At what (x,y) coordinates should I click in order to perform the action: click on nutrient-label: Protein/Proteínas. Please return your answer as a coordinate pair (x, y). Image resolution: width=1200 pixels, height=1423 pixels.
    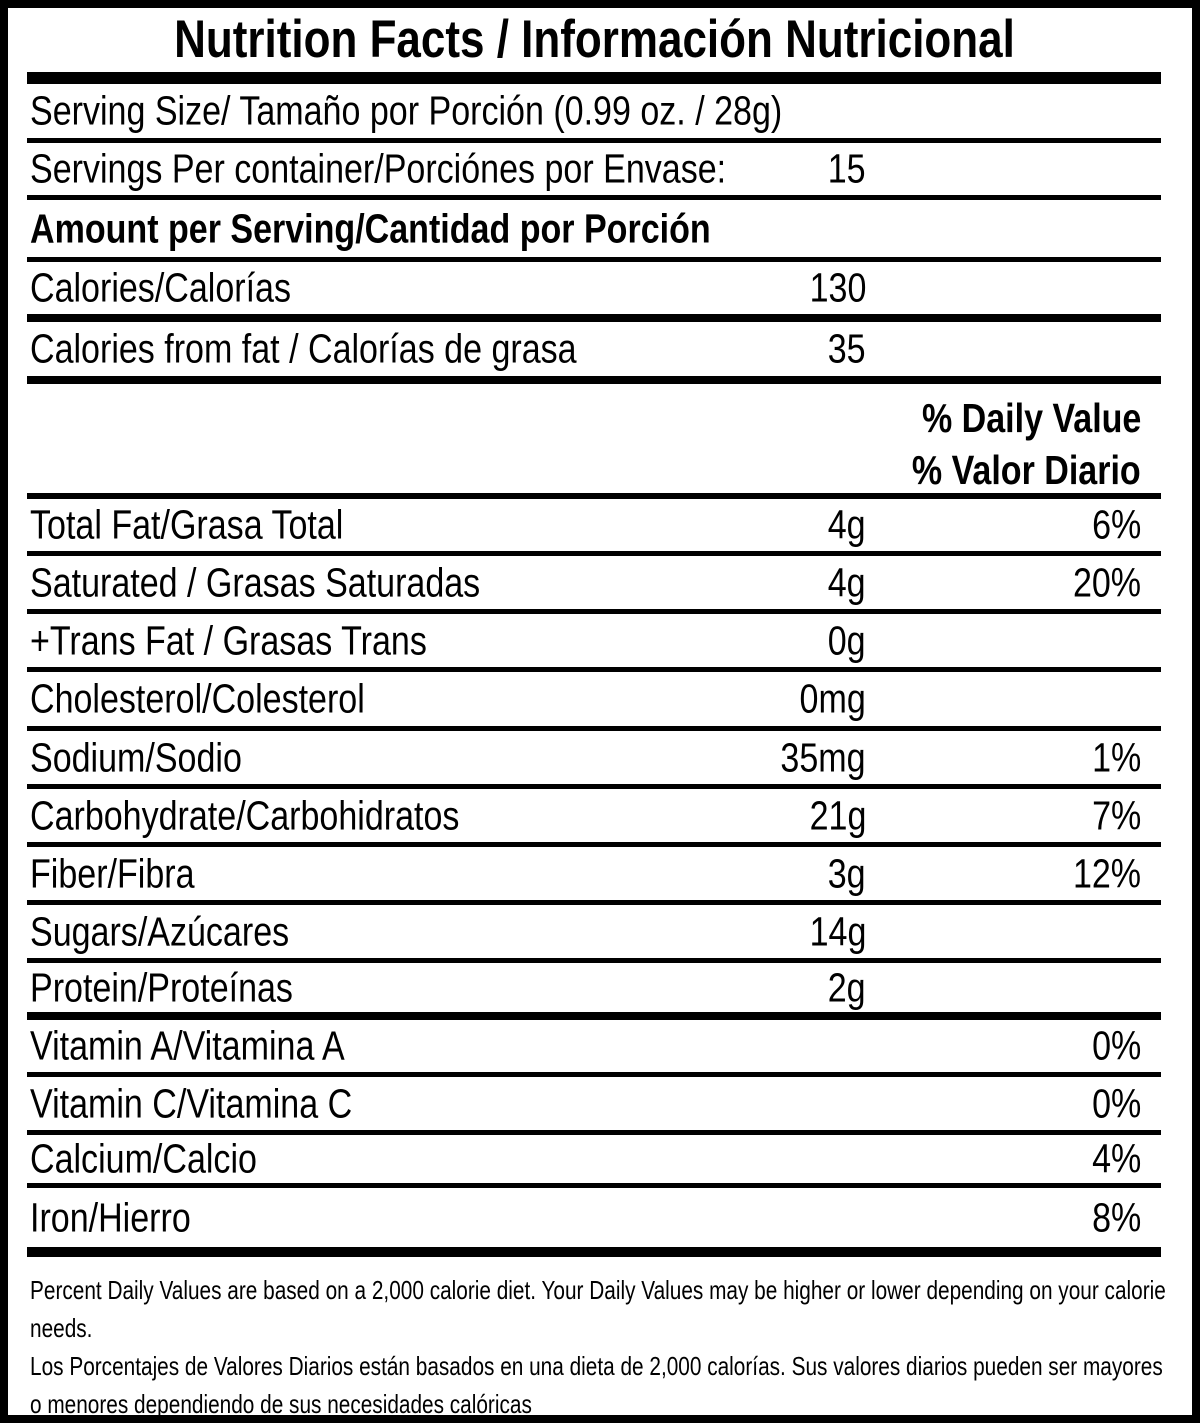
    Looking at the image, I should click on (161, 987).